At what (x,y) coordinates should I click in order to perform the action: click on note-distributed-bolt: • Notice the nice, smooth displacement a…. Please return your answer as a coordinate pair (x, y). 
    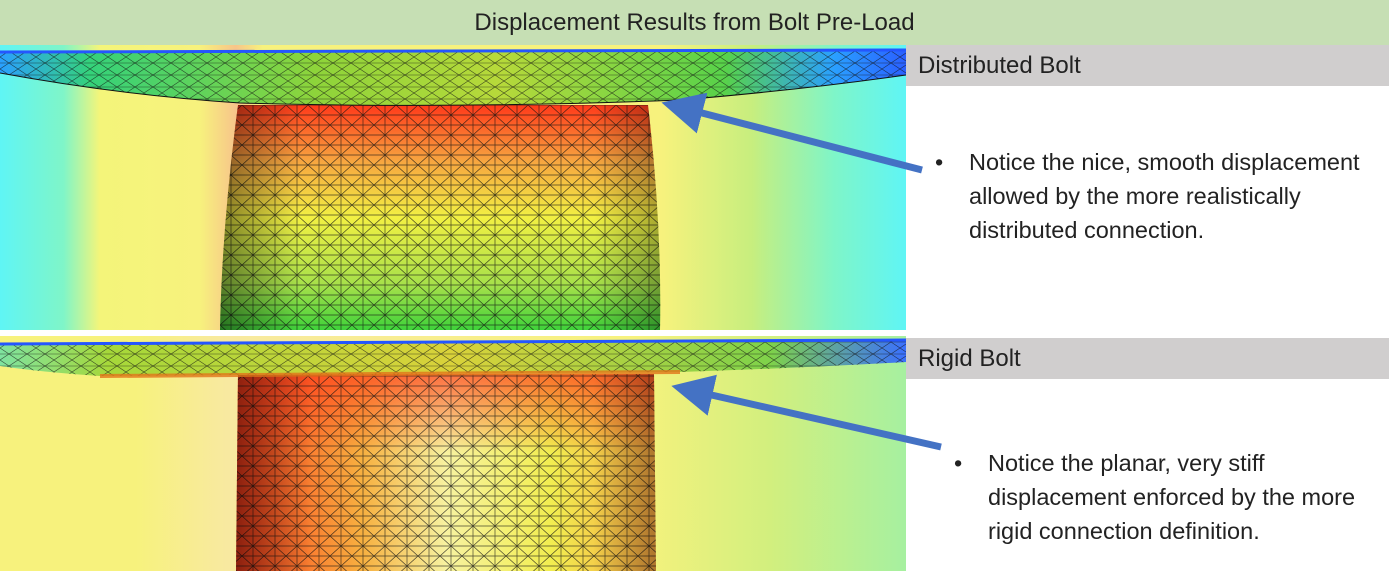
    Looking at the image, I should click on (1157, 196).